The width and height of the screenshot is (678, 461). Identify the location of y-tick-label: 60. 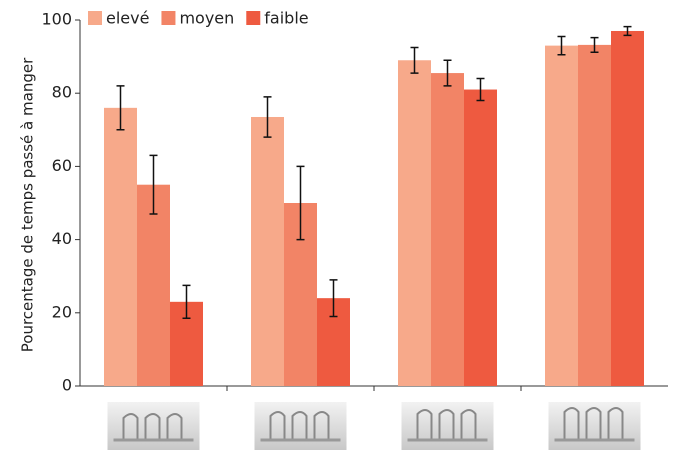
(62, 165).